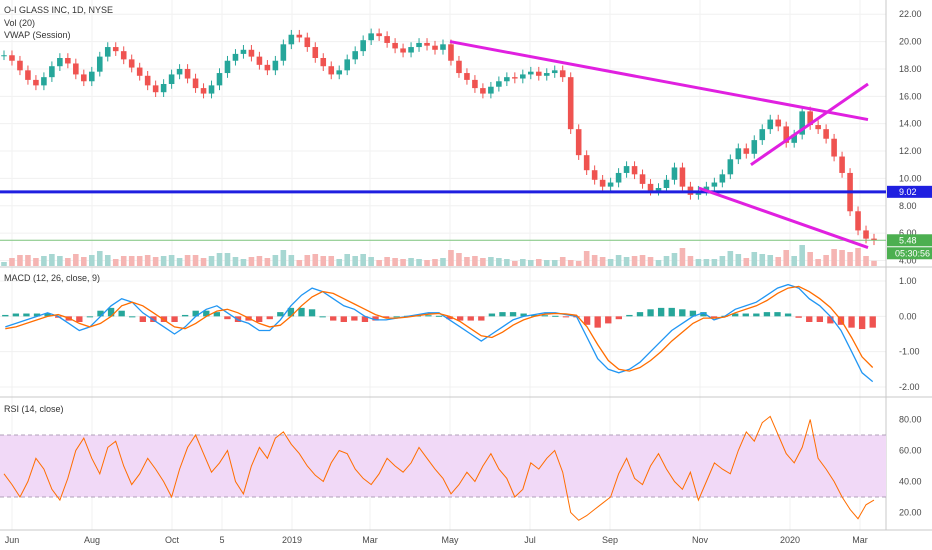 The image size is (932, 550). What do you see at coordinates (908, 192) in the screenshot?
I see `level-badge: 9.02` at bounding box center [908, 192].